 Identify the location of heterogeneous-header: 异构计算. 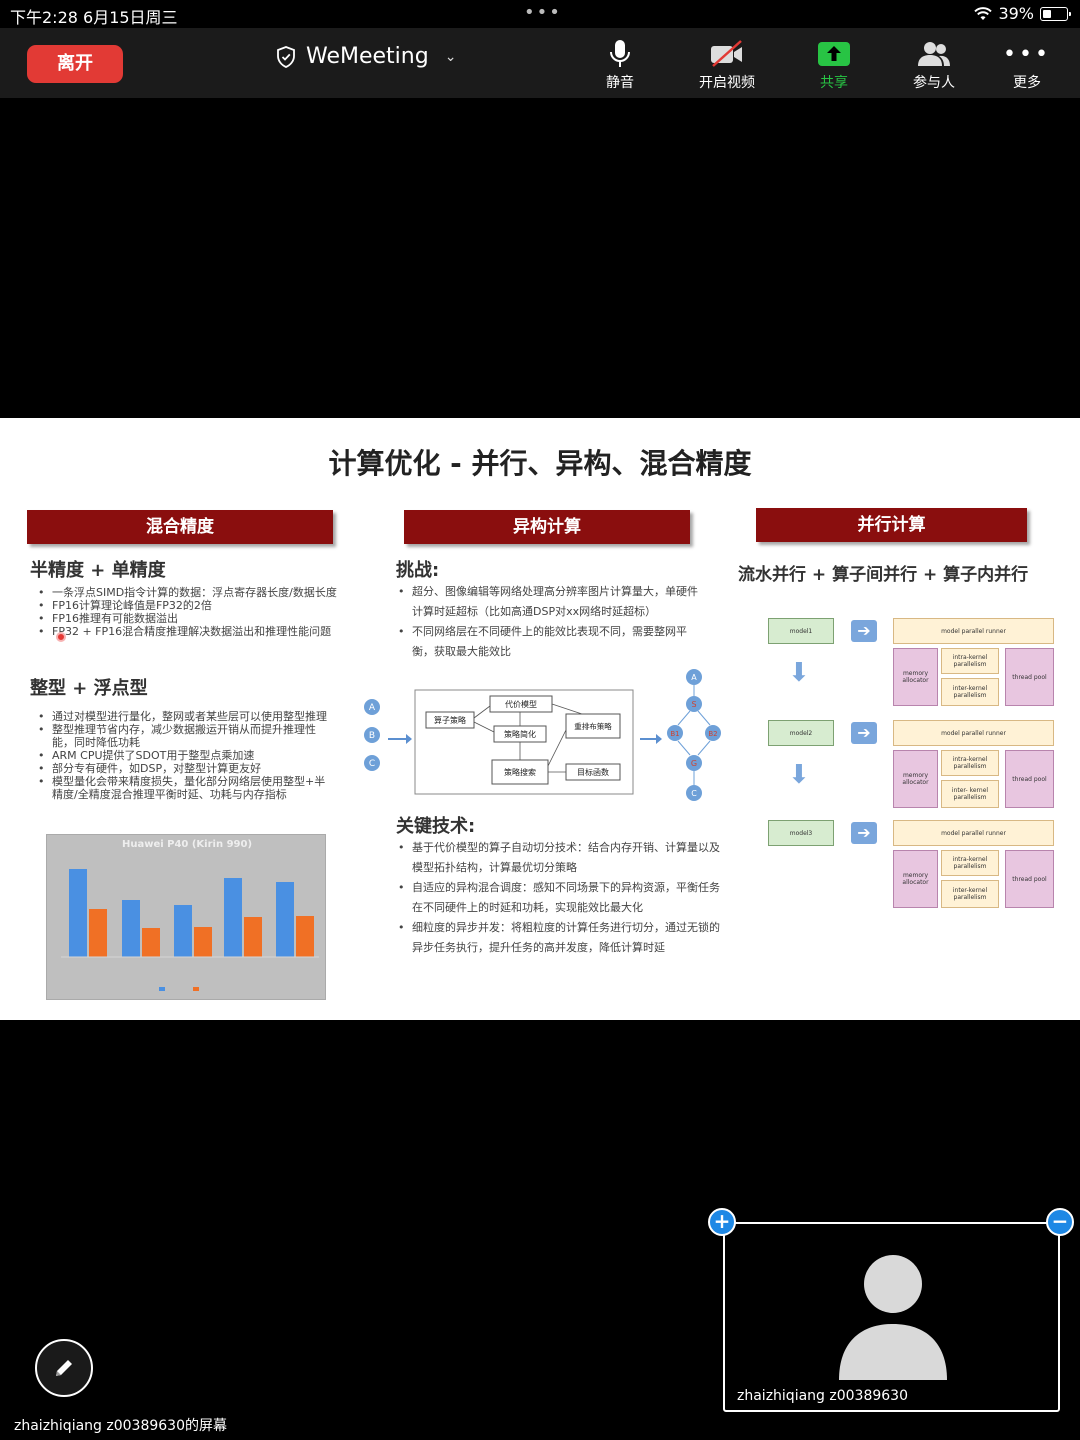
(547, 527).